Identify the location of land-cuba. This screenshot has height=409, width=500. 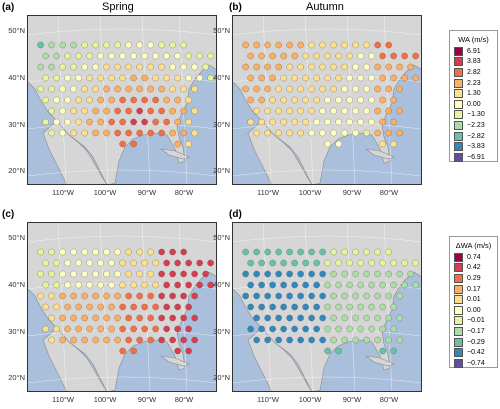
(175, 361).